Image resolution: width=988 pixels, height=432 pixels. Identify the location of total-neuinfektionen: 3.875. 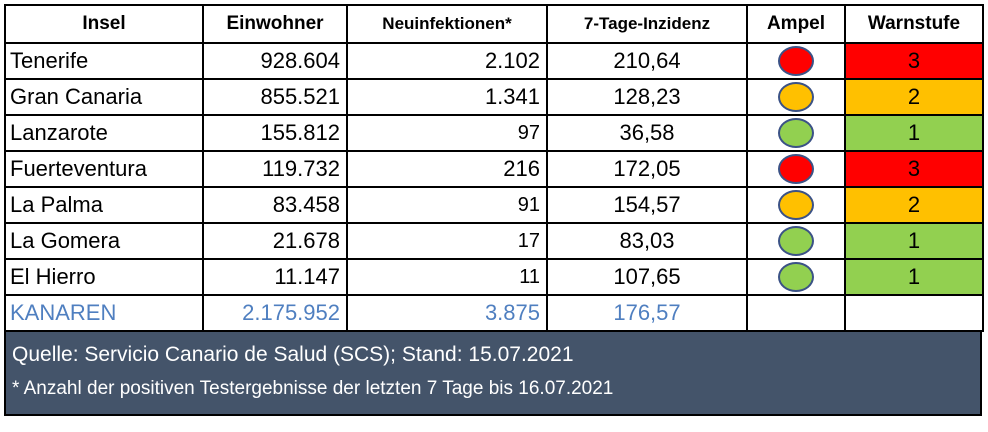
(447, 313).